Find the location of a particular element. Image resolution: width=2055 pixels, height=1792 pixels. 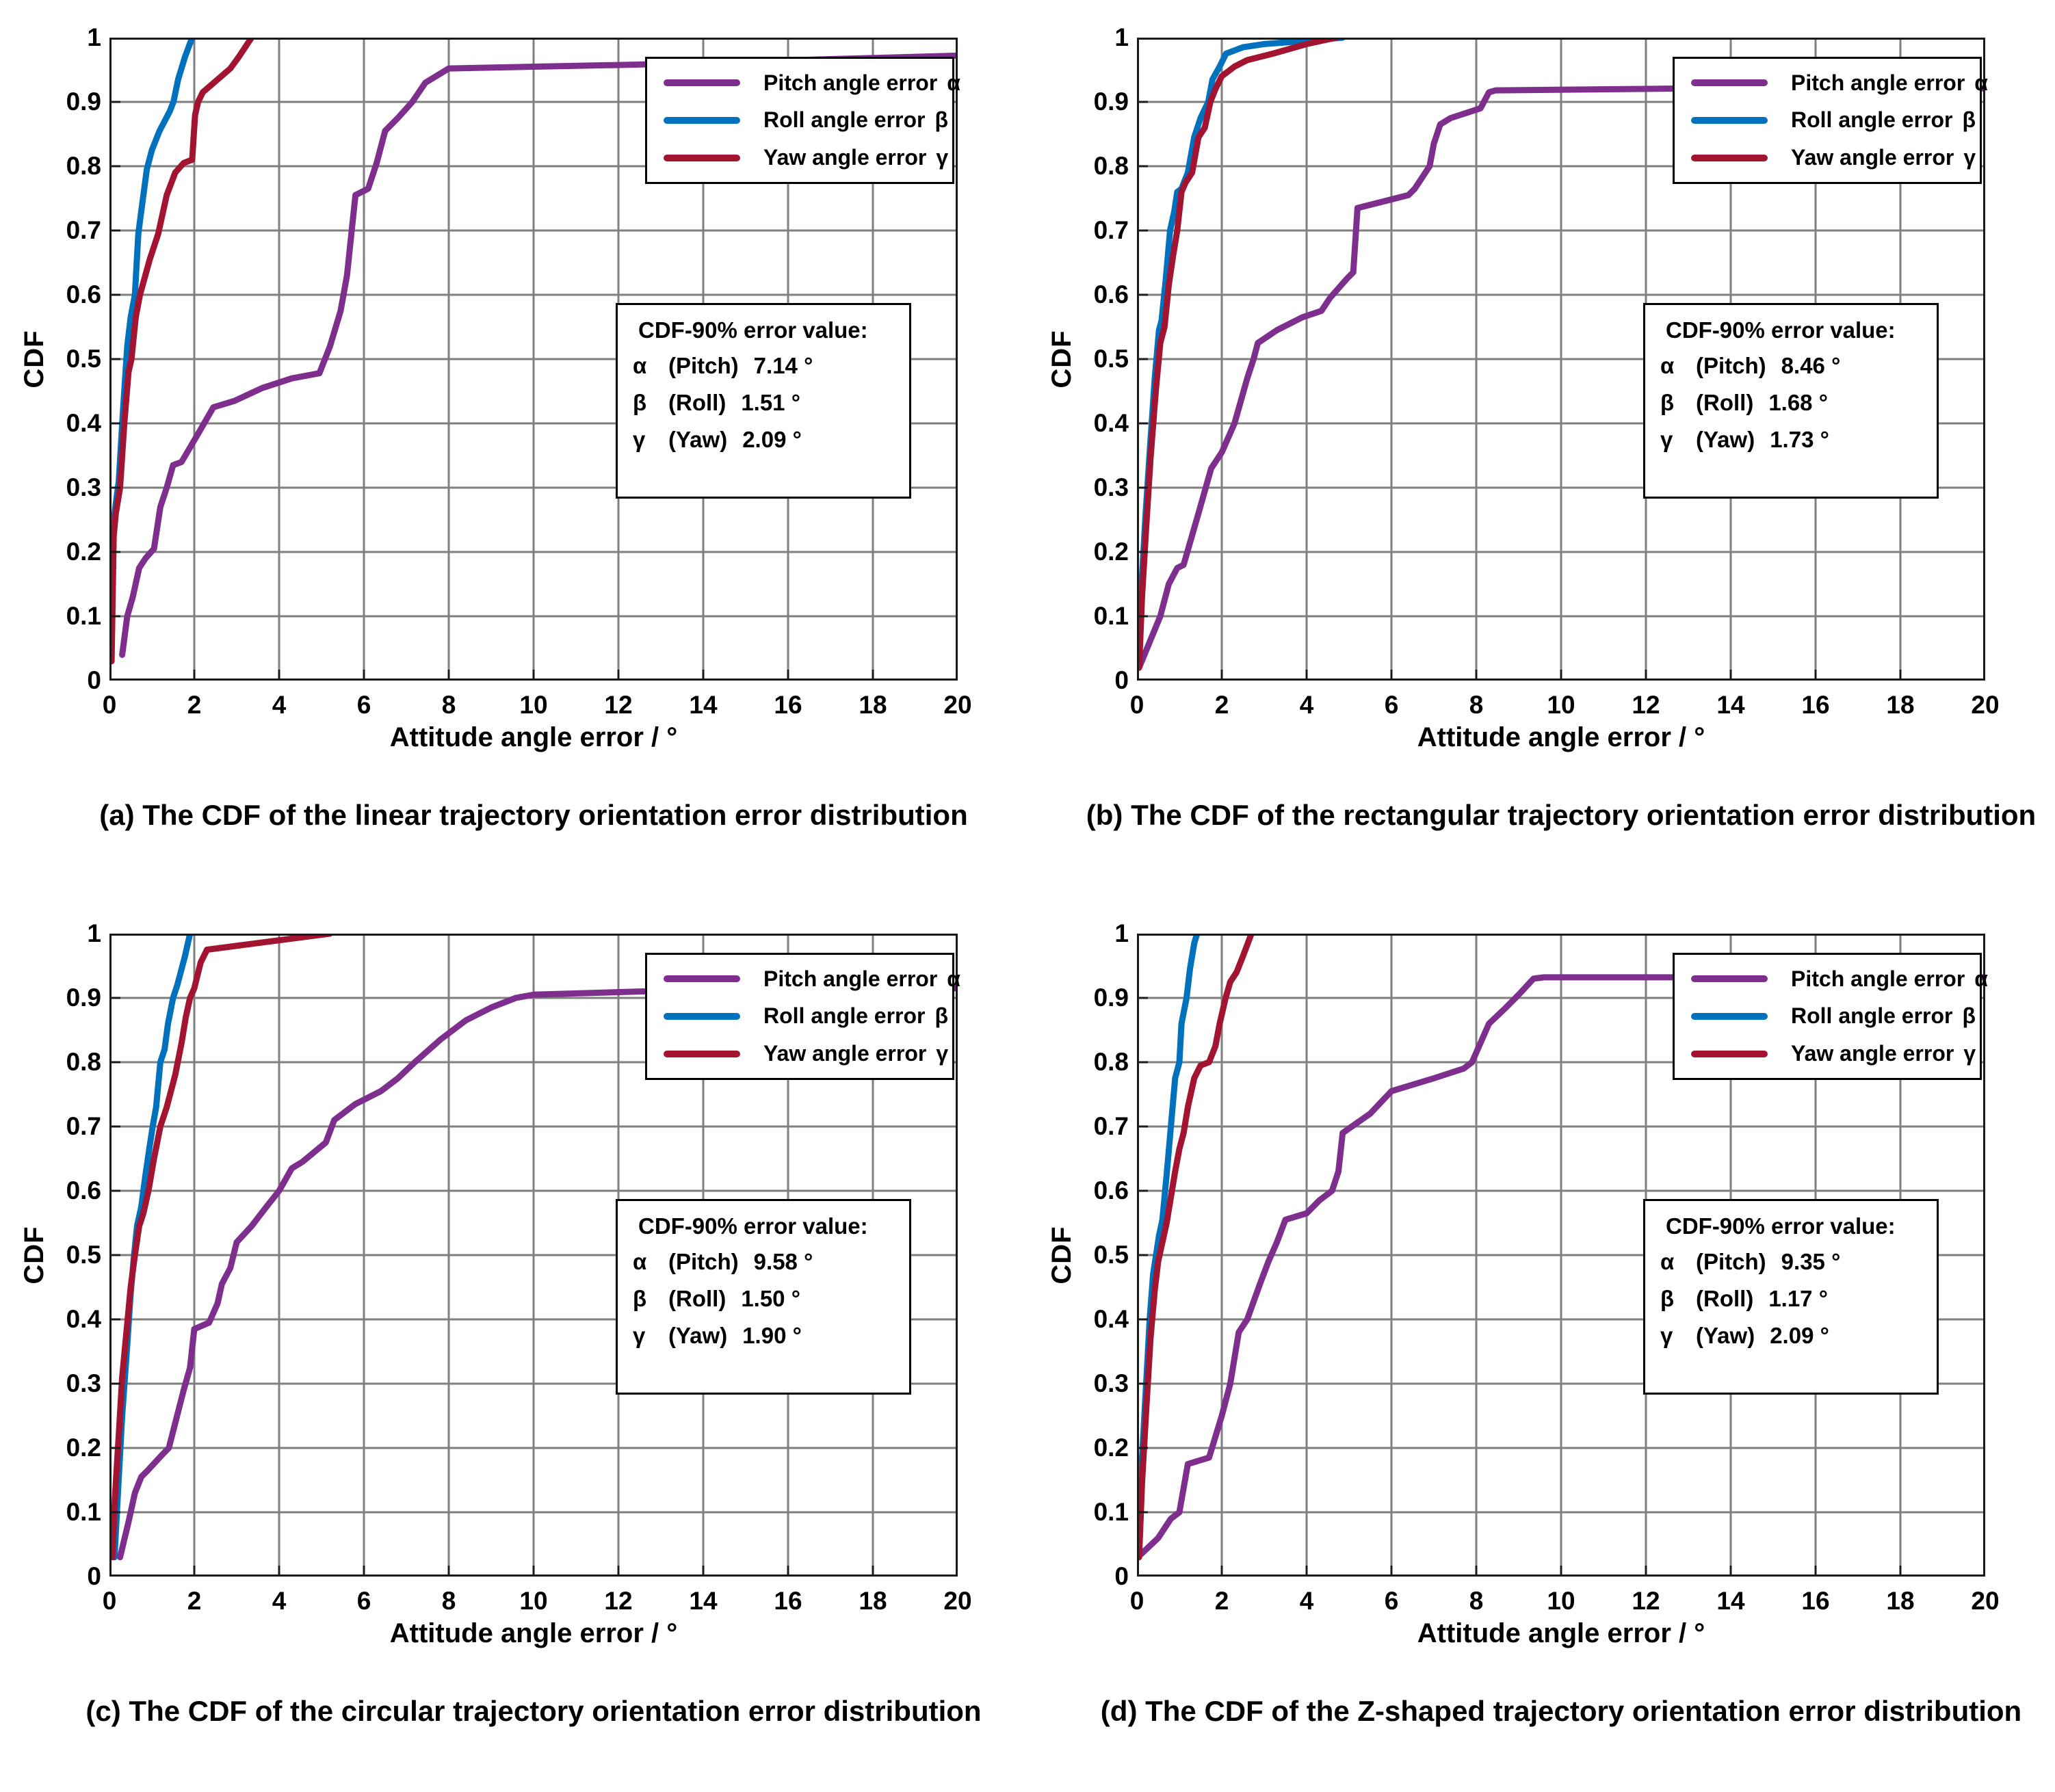

y-tick-label: 0.7 is located at coordinates (83, 230).